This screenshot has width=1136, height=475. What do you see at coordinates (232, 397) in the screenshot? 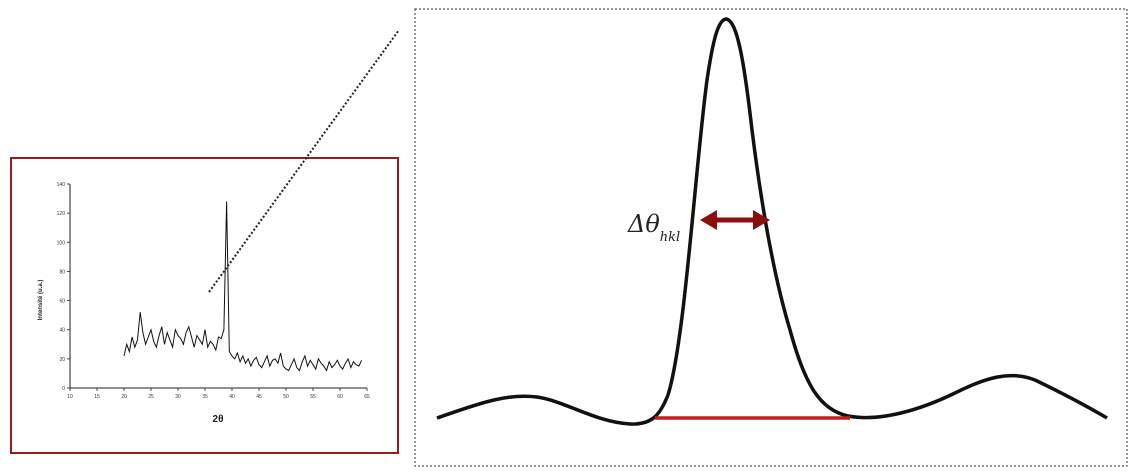
I see `inset-x-tick-label: 40` at bounding box center [232, 397].